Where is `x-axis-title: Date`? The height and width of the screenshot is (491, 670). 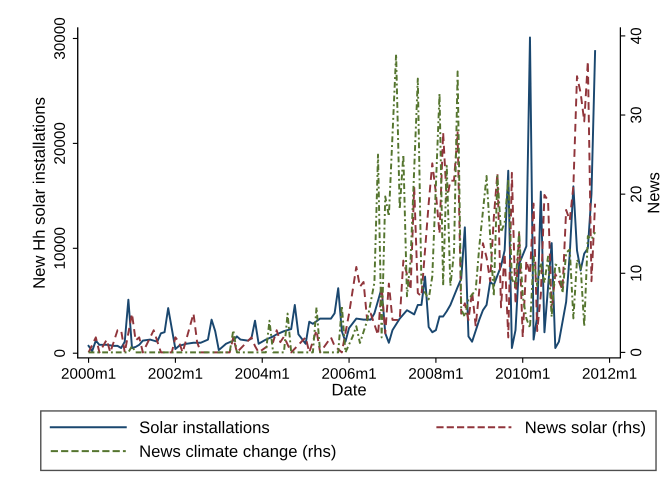 x-axis-title: Date is located at coordinates (349, 390).